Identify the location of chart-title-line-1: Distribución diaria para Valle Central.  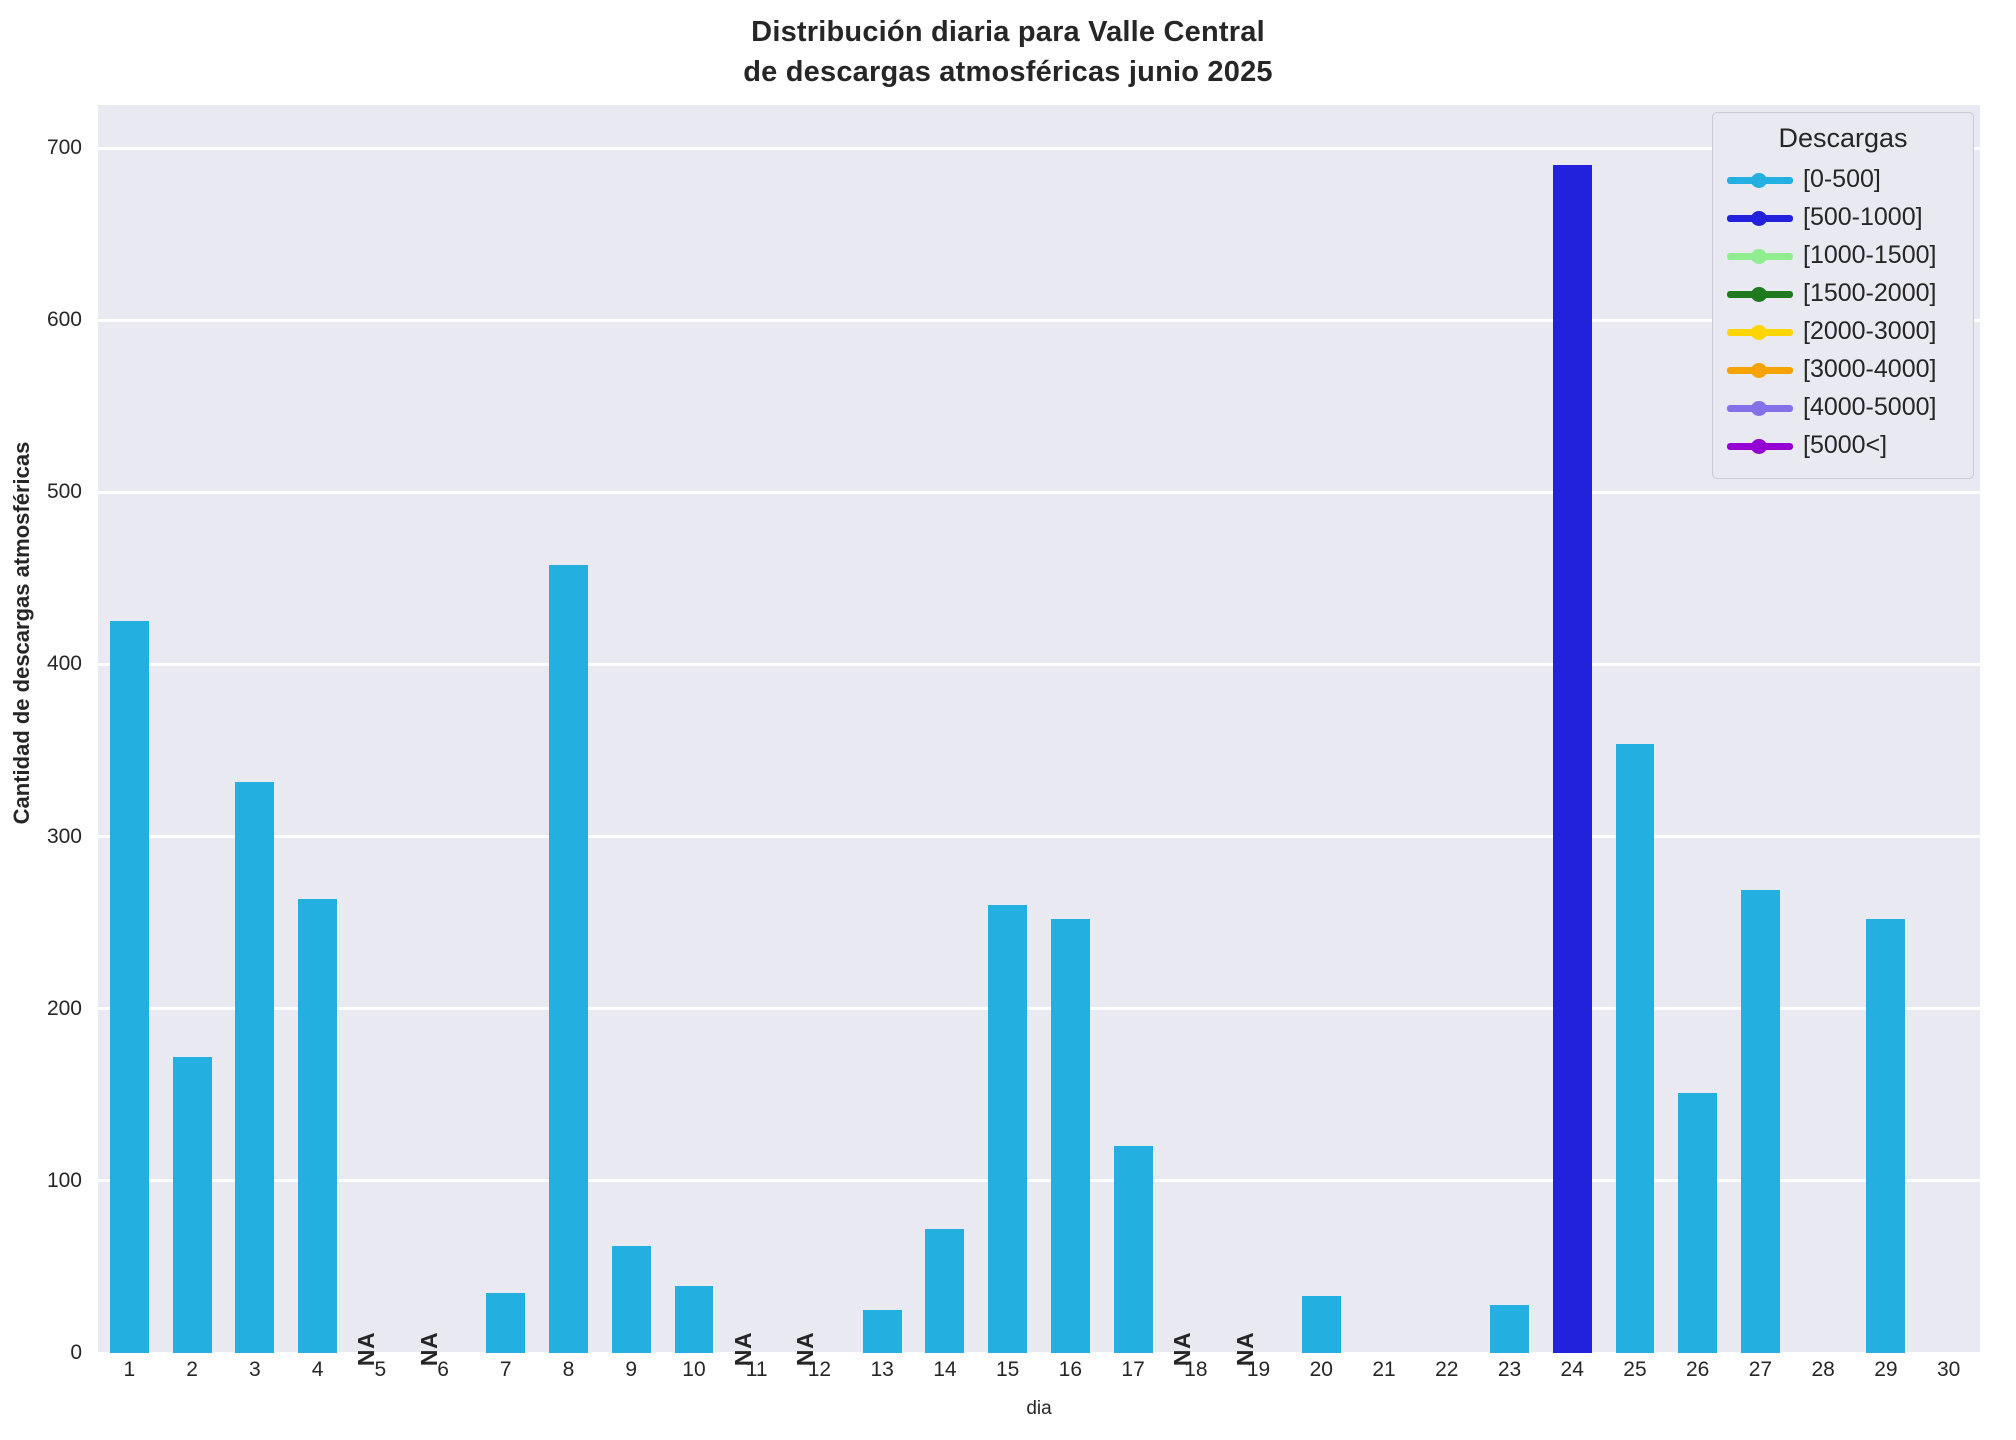
(1008, 32).